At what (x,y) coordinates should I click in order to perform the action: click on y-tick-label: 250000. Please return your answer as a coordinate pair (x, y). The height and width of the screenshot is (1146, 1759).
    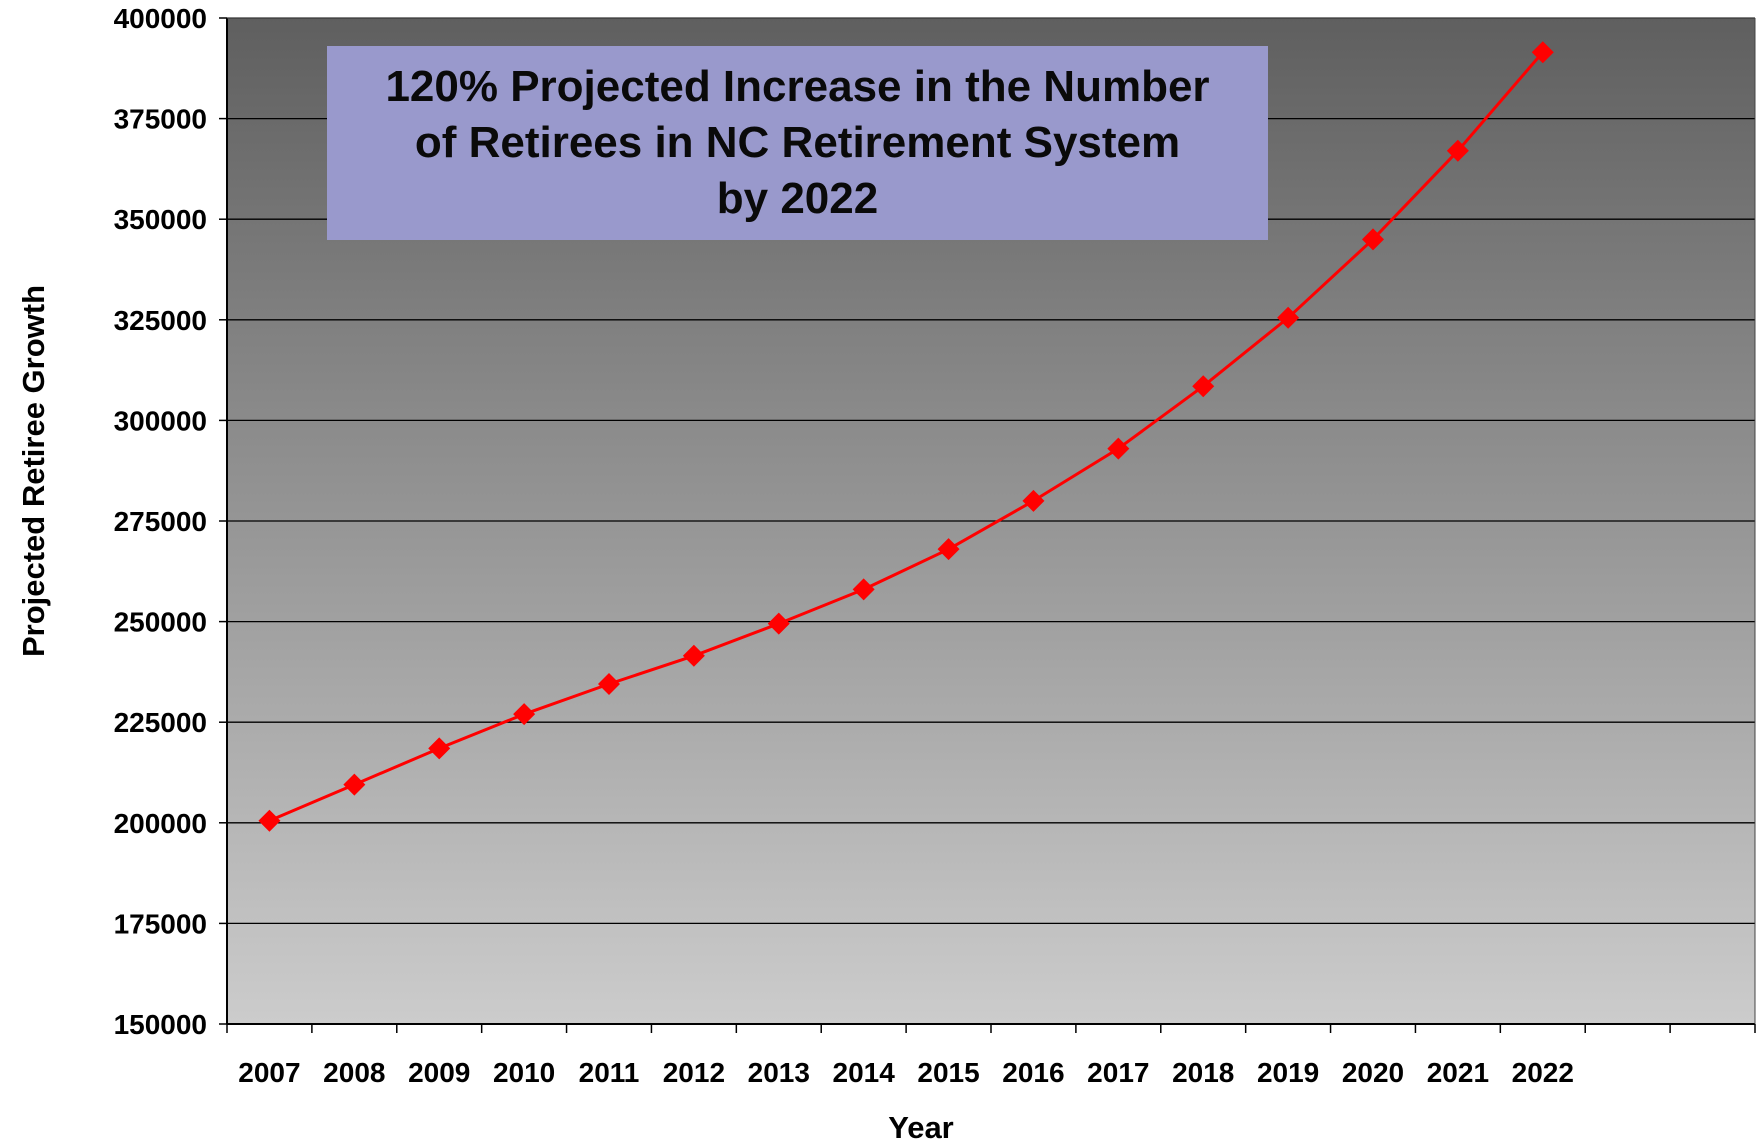
    Looking at the image, I should click on (160, 622).